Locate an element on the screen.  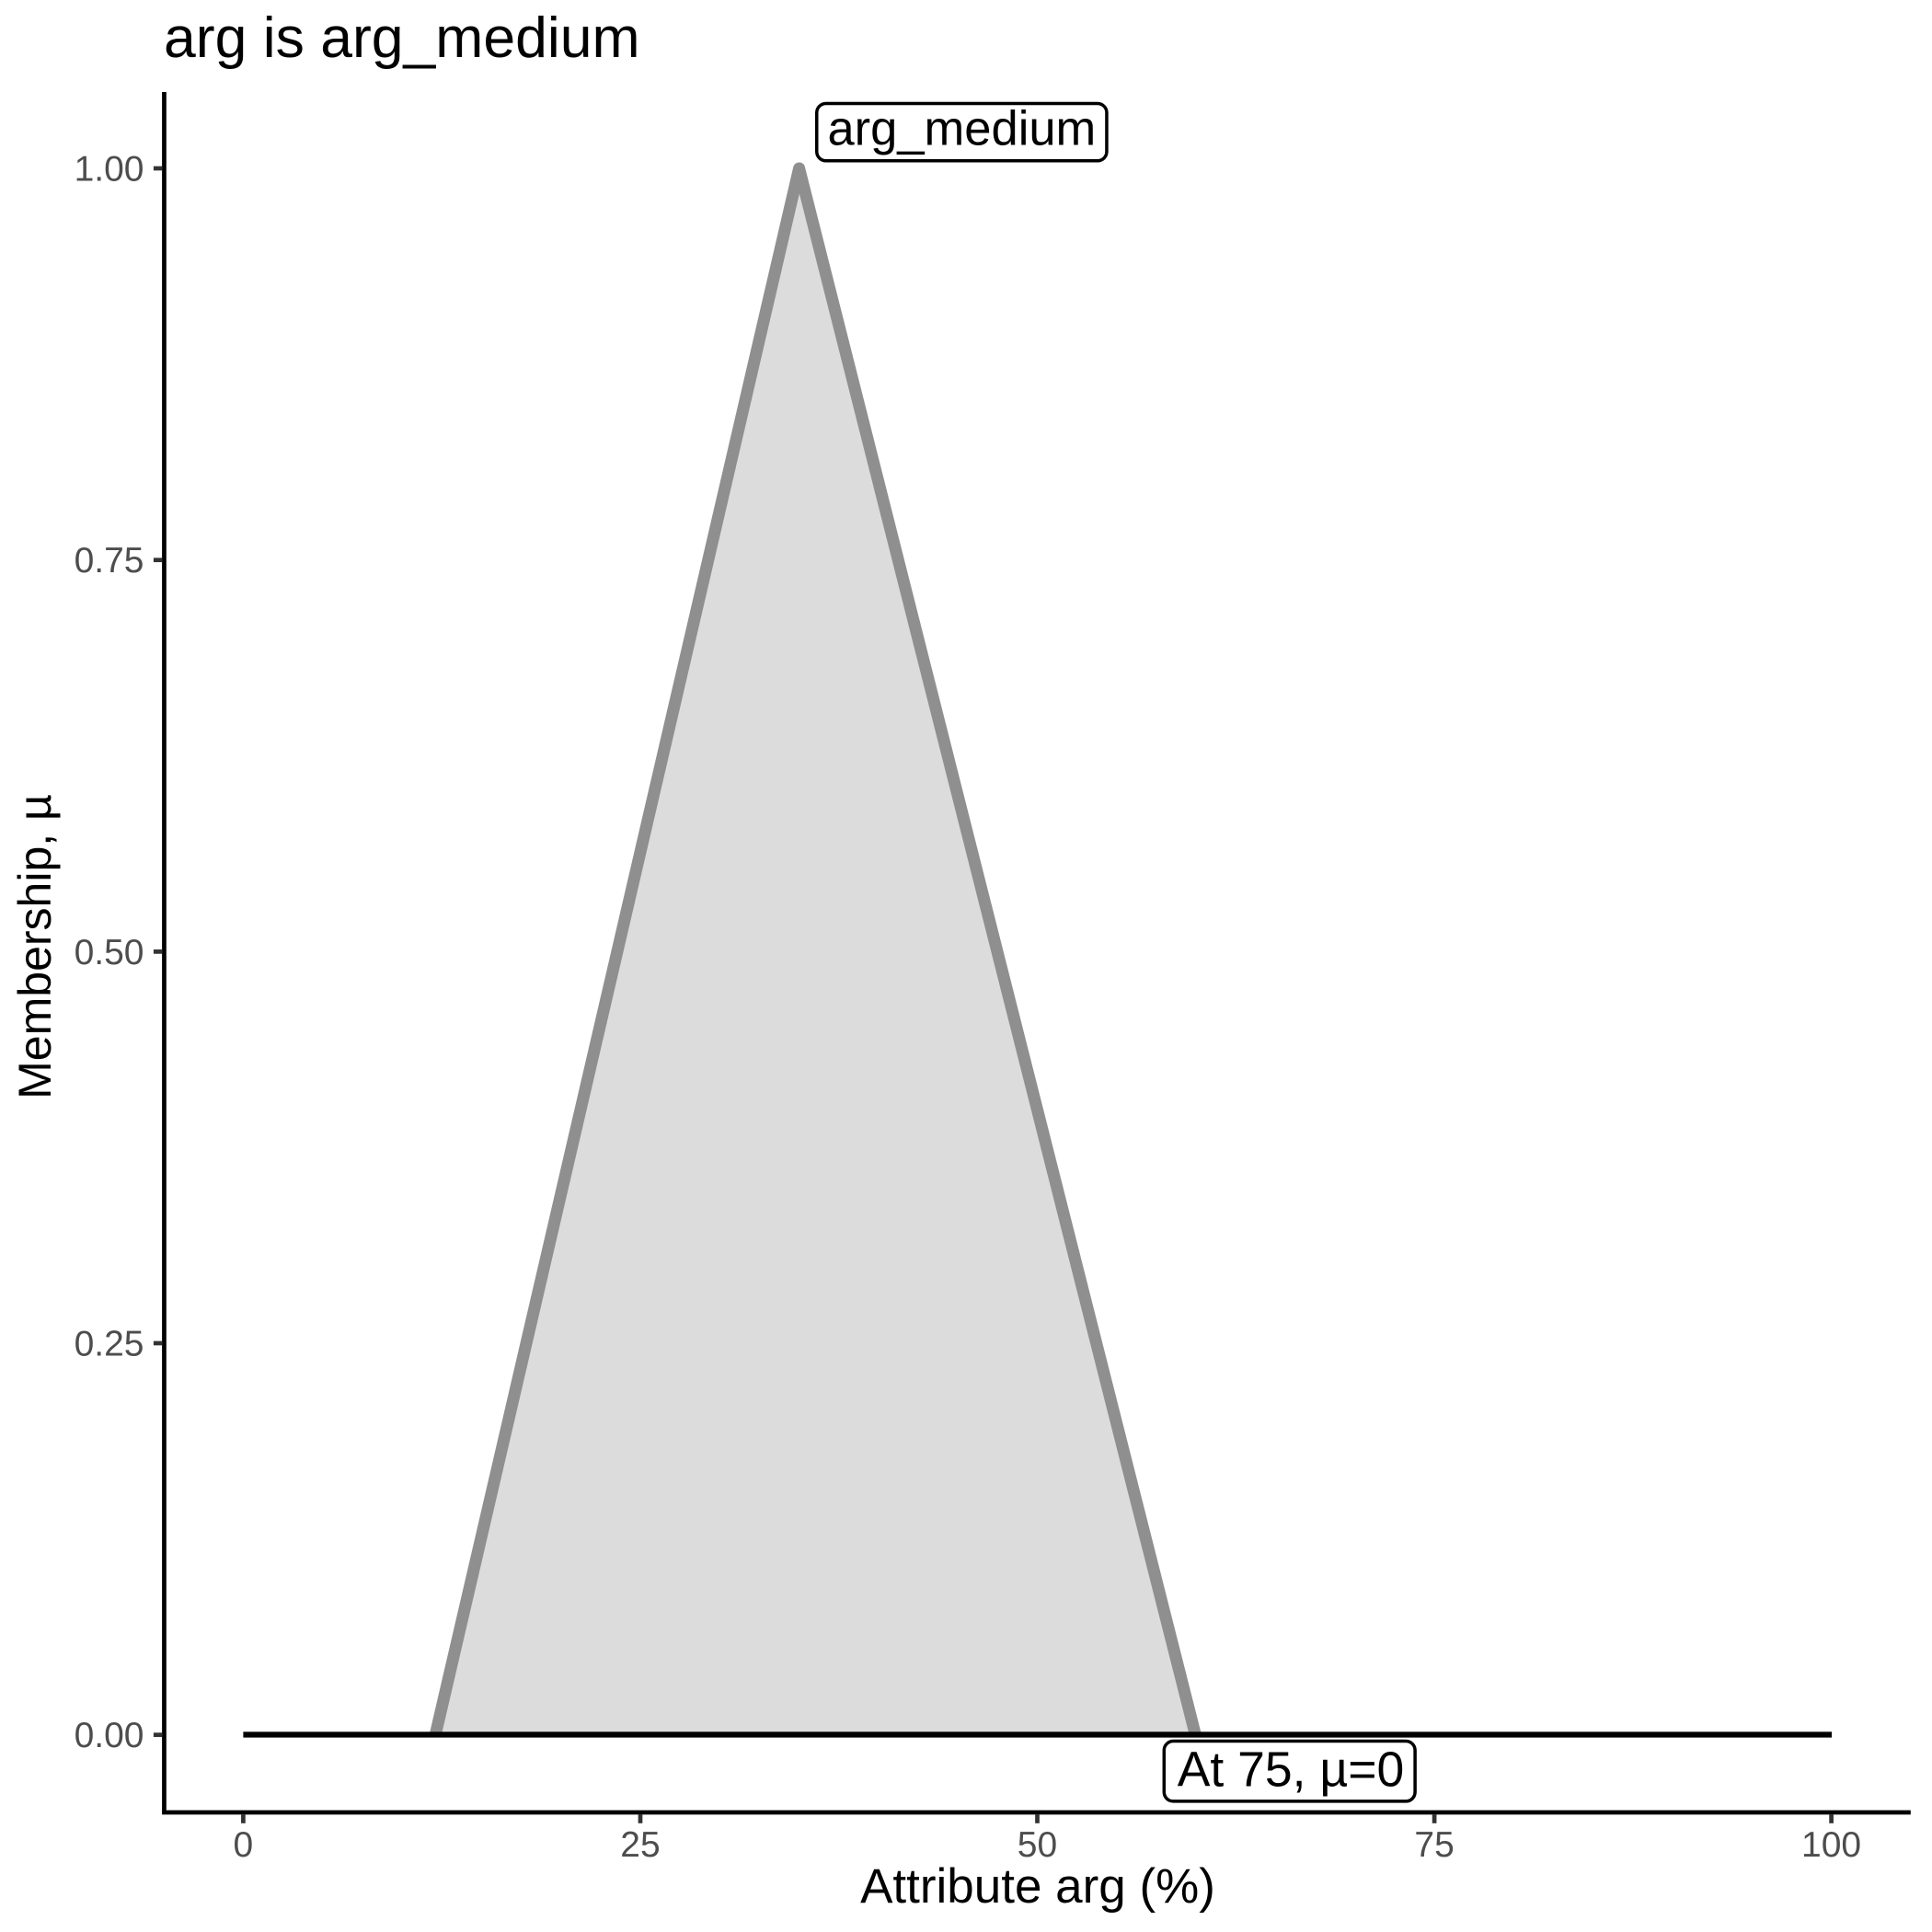
svg-text: At 75, µ=0 is located at coordinates (1291, 1770).